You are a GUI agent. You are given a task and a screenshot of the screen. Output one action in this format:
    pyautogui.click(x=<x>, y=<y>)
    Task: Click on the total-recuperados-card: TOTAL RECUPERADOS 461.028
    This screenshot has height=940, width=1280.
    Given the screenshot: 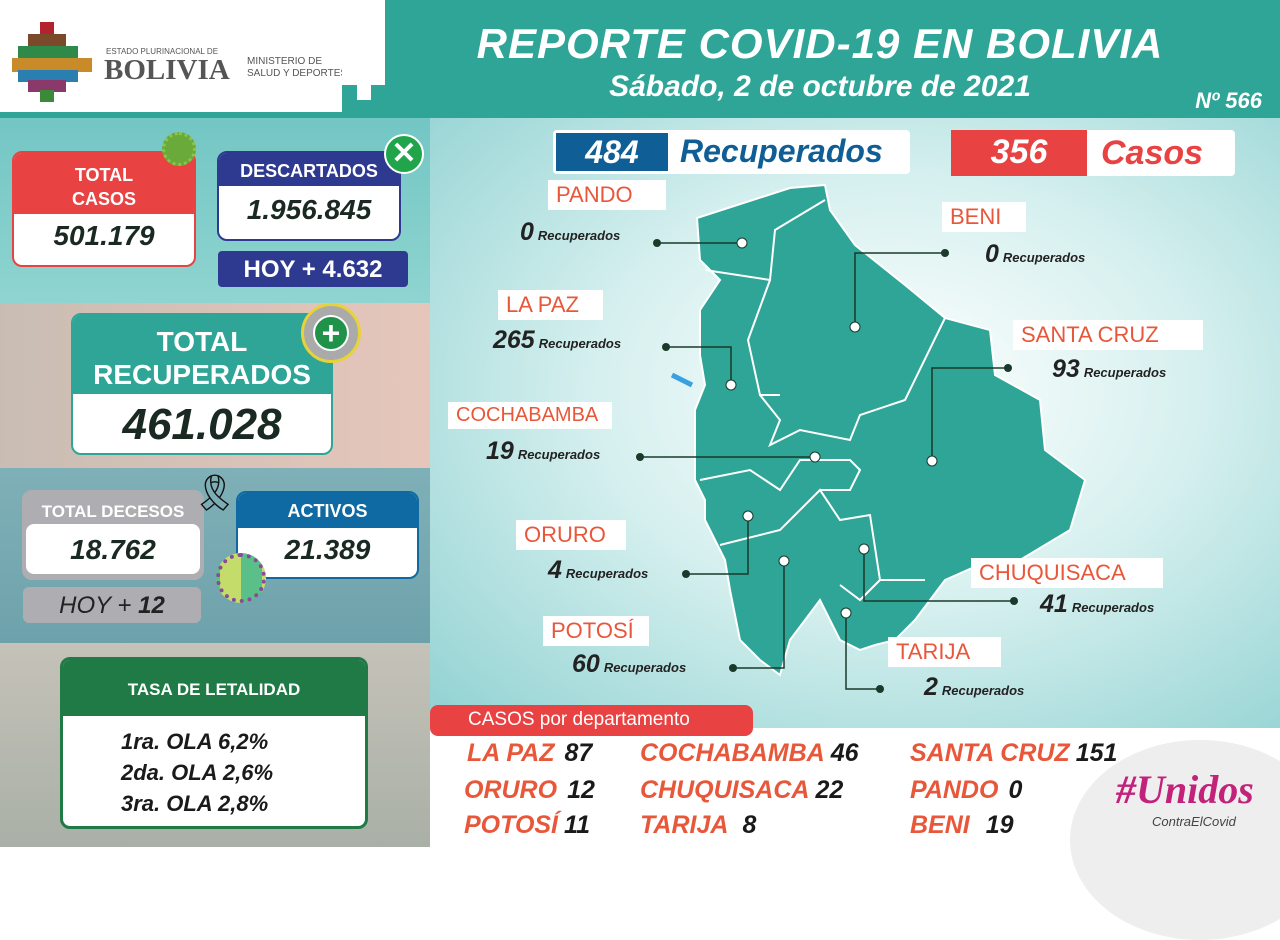 What is the action you would take?
    pyautogui.click(x=202, y=384)
    